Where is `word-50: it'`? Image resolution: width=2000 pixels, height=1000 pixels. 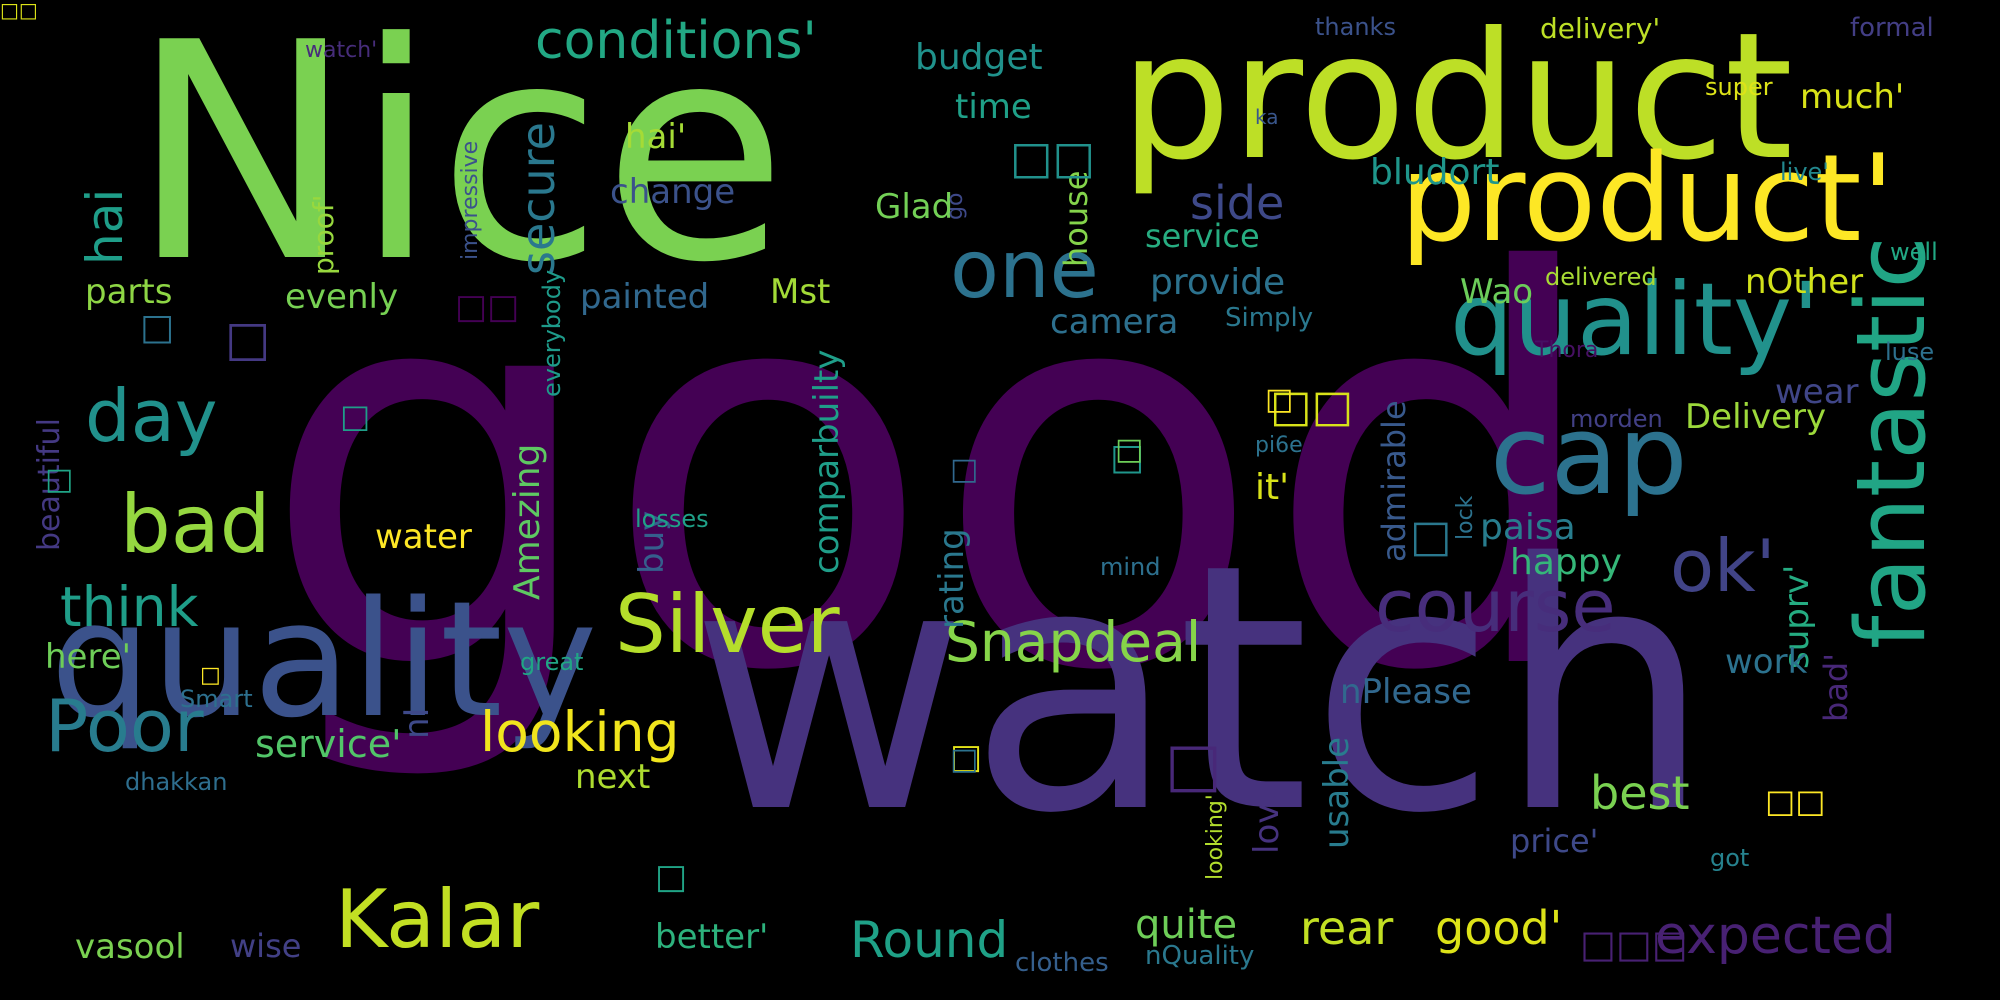
word-50: it' is located at coordinates (1272, 487).